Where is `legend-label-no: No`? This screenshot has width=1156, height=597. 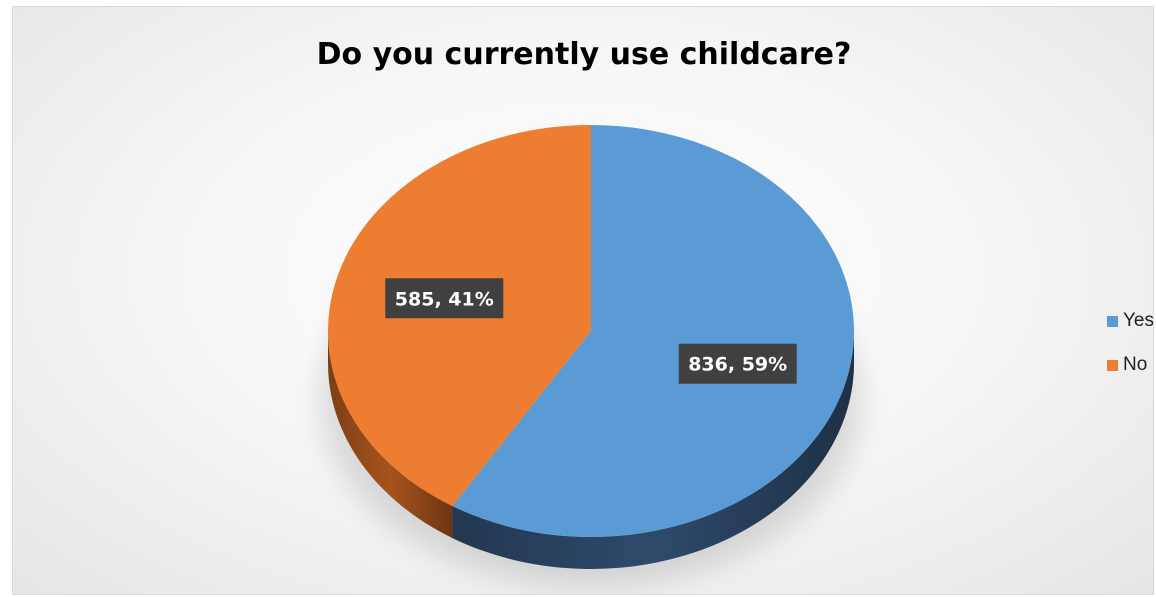
legend-label-no: No is located at coordinates (1135, 364).